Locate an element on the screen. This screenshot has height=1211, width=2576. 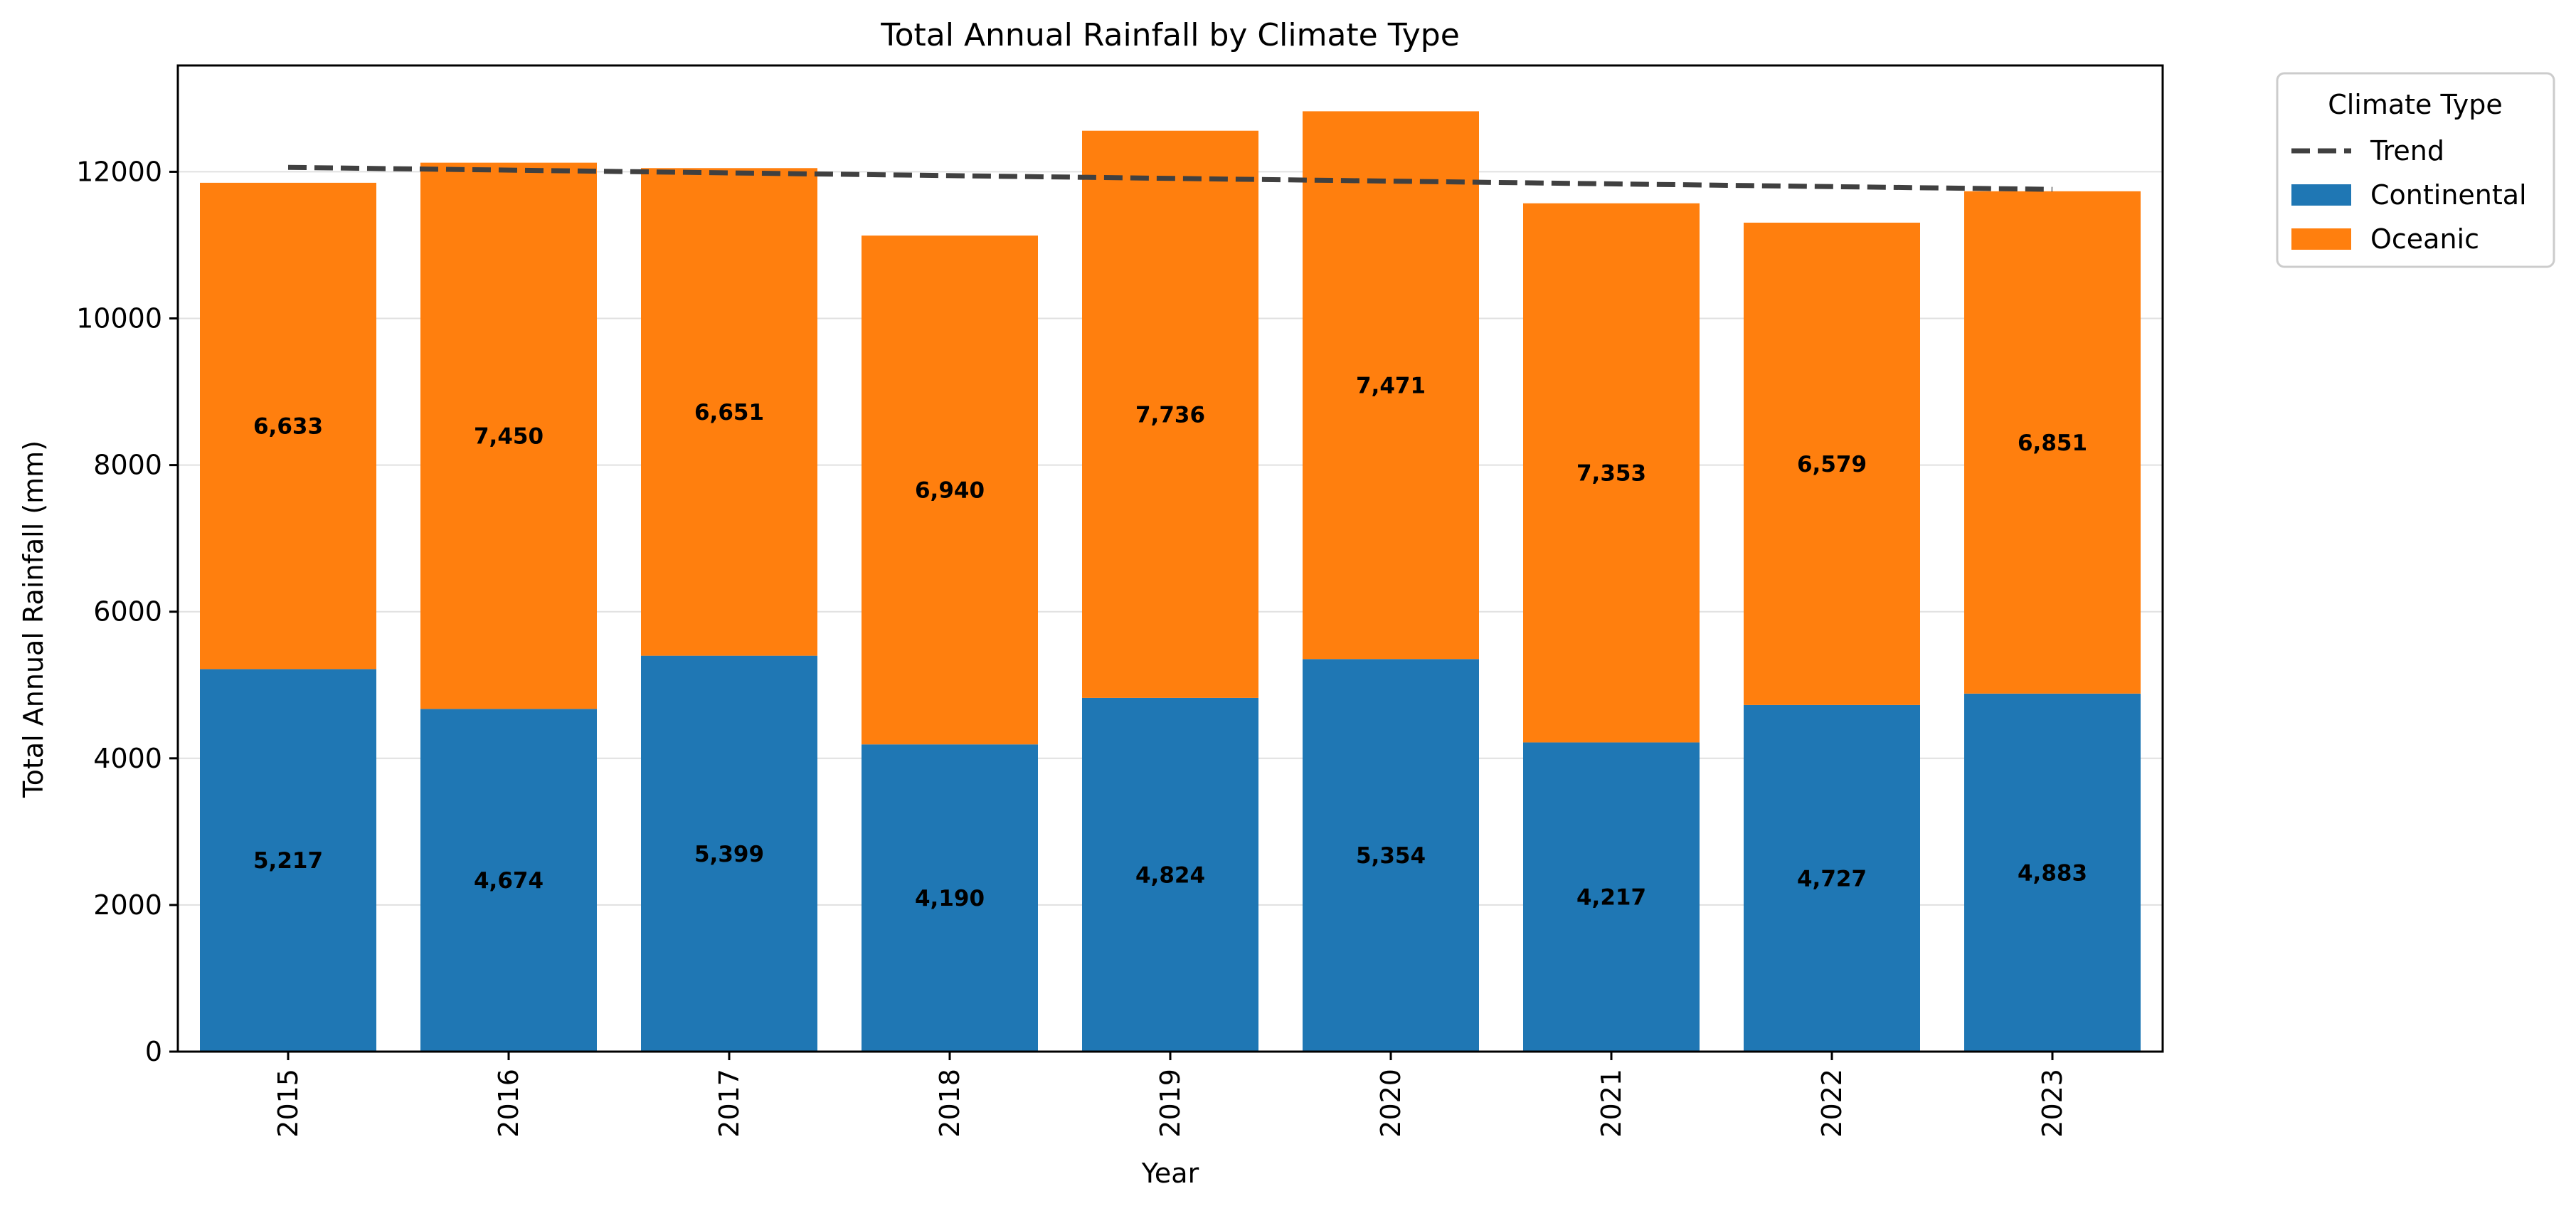
bar-oceanic-2017 is located at coordinates (729, 412).